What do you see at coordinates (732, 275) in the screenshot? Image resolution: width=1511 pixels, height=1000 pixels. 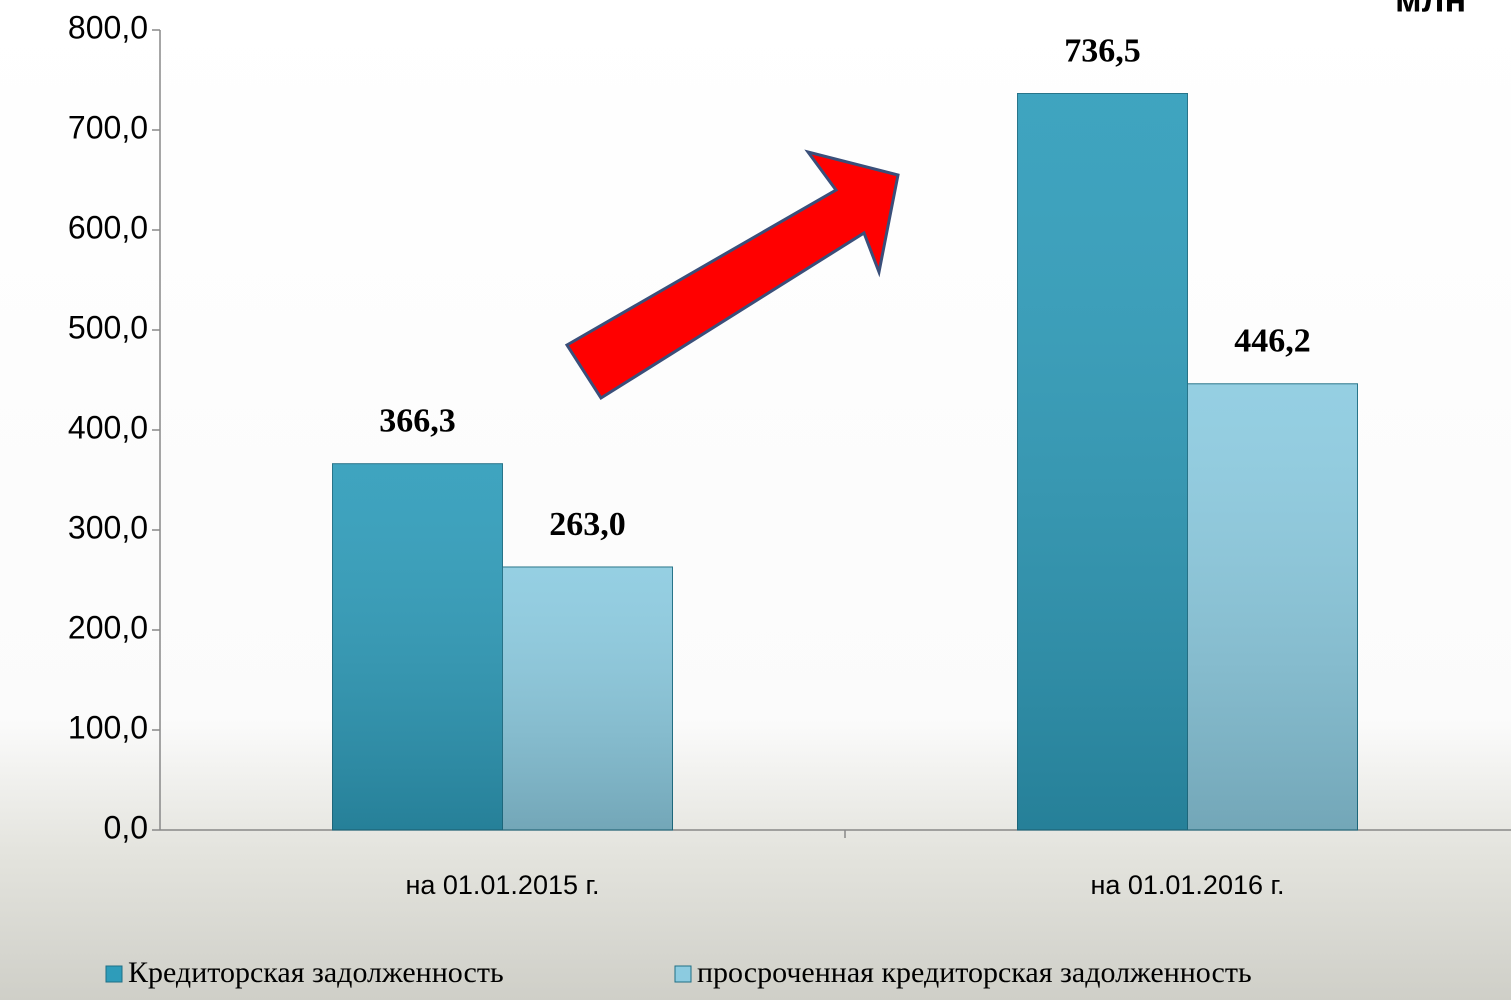 I see `trend-arrow` at bounding box center [732, 275].